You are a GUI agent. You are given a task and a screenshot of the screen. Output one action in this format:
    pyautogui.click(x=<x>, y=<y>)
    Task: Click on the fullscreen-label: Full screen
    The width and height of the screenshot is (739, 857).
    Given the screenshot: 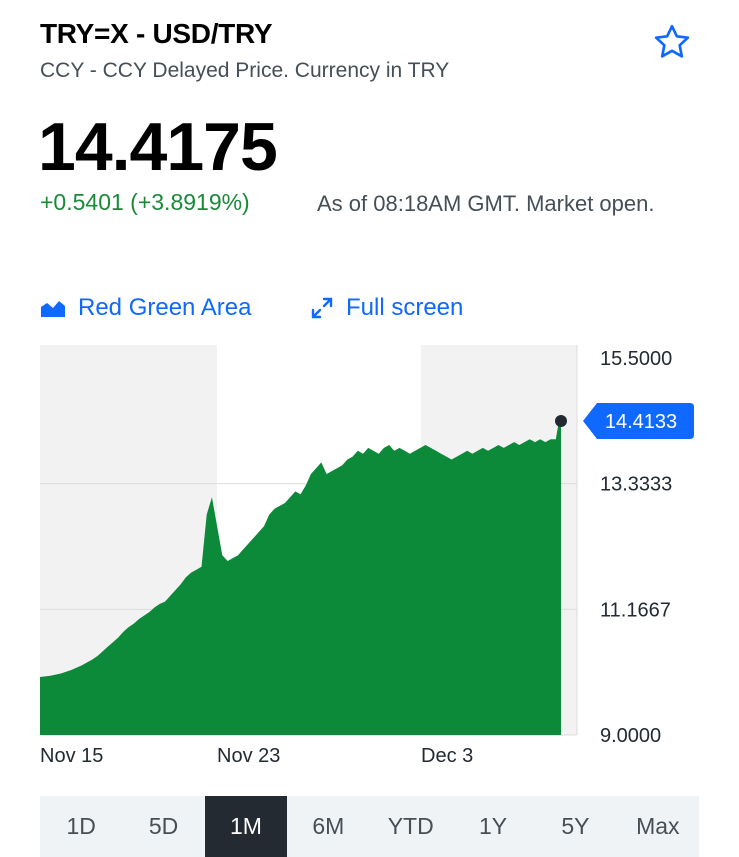 What is the action you would take?
    pyautogui.click(x=405, y=307)
    